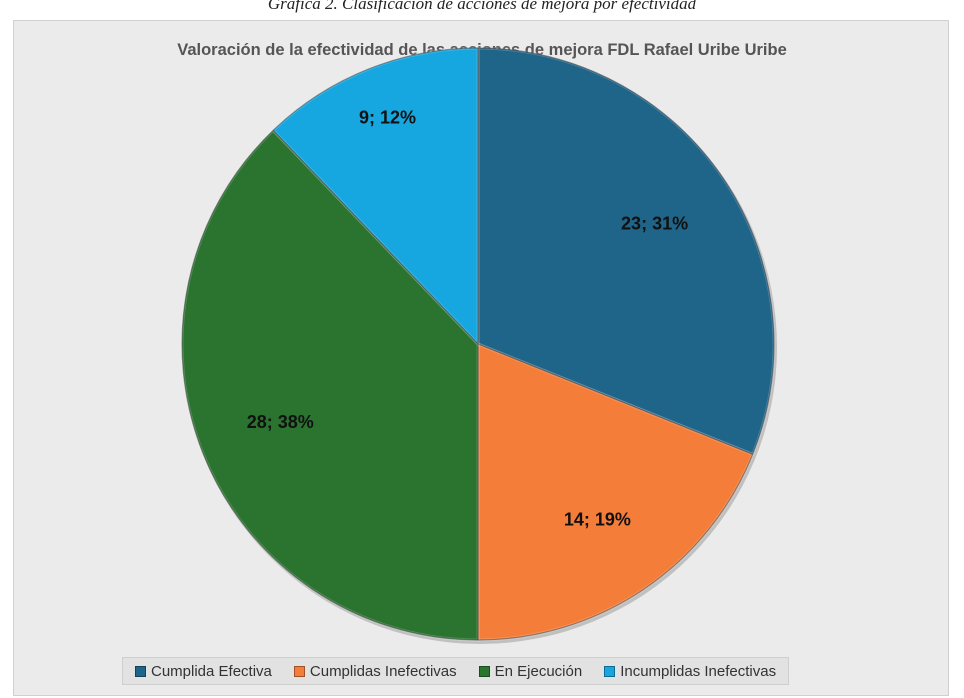 Image resolution: width=964 pixels, height=698 pixels. What do you see at coordinates (383, 671) in the screenshot?
I see `legend-label-2: Cumplidas Inefectivas` at bounding box center [383, 671].